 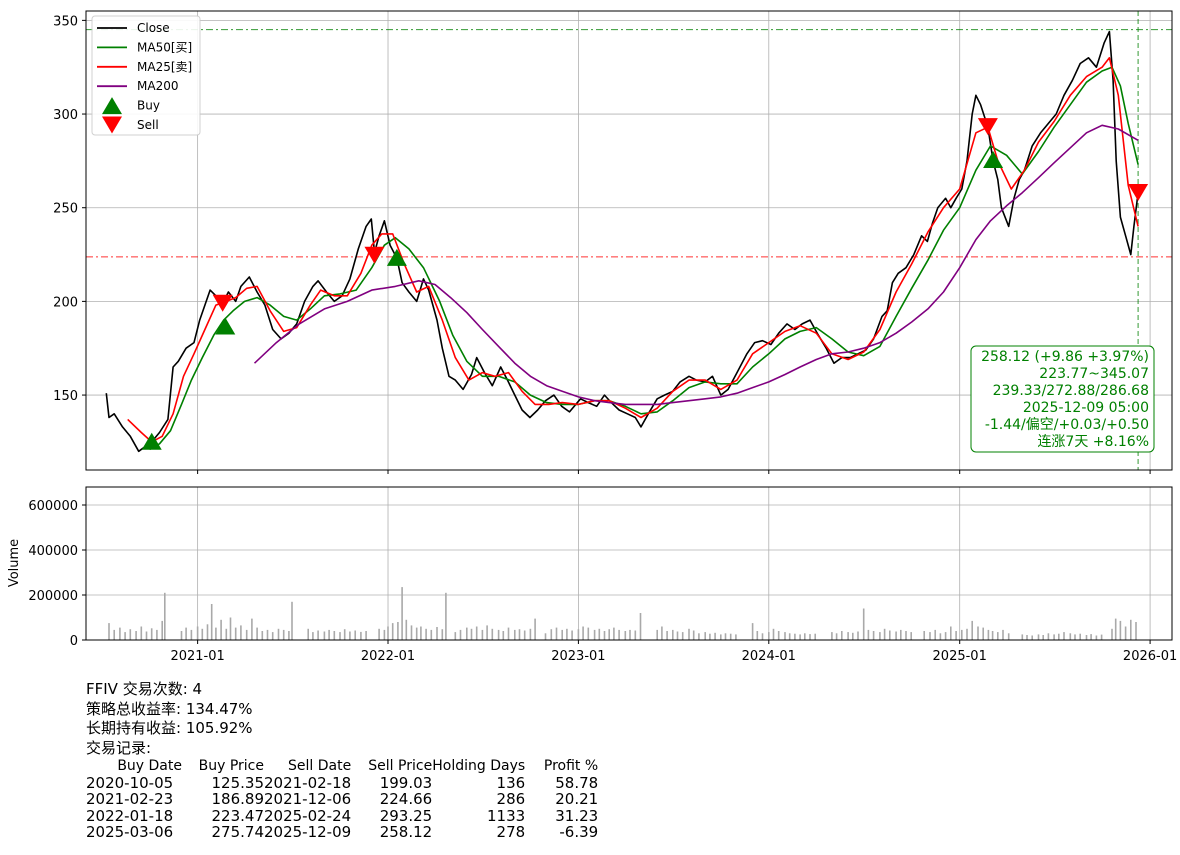 I want to click on volume-tick-label-x: 2023-01, so click(x=578, y=656).